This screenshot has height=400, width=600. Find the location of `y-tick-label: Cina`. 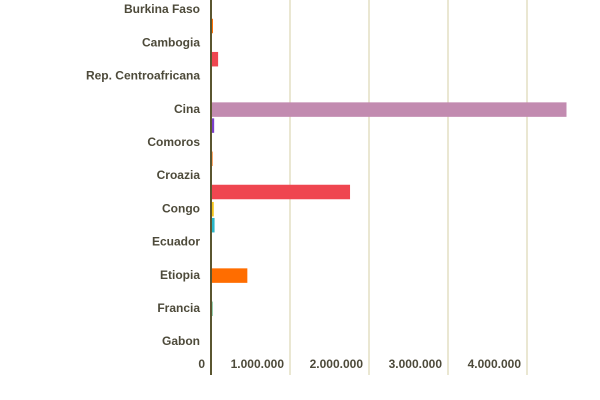

y-tick-label: Cina is located at coordinates (187, 109).